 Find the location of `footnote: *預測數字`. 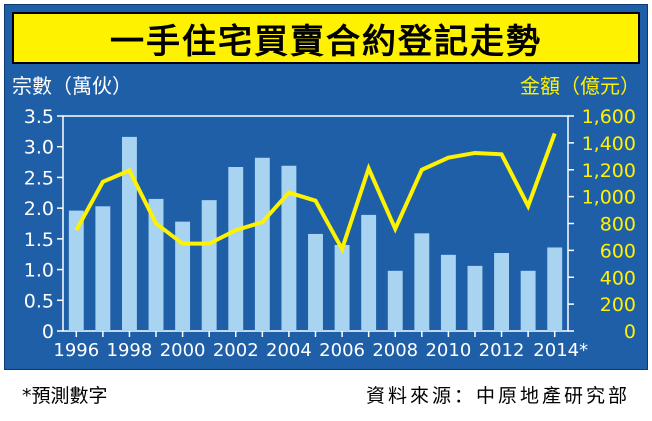

footnote: *預測數字 is located at coordinates (65, 396).